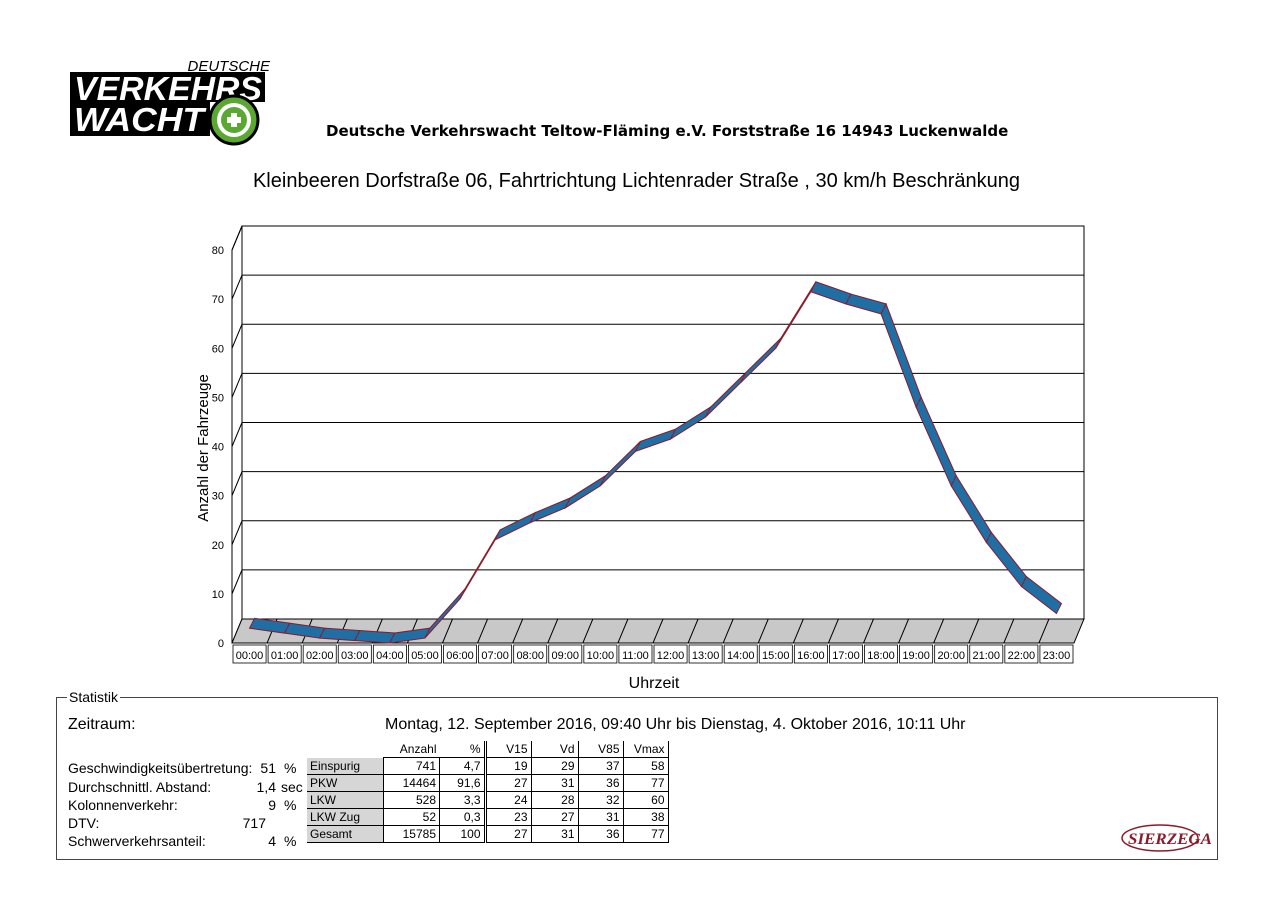 This screenshot has width=1273, height=897. What do you see at coordinates (123, 805) in the screenshot?
I see `stat-label-kolonne: Kolonnenverkehr:` at bounding box center [123, 805].